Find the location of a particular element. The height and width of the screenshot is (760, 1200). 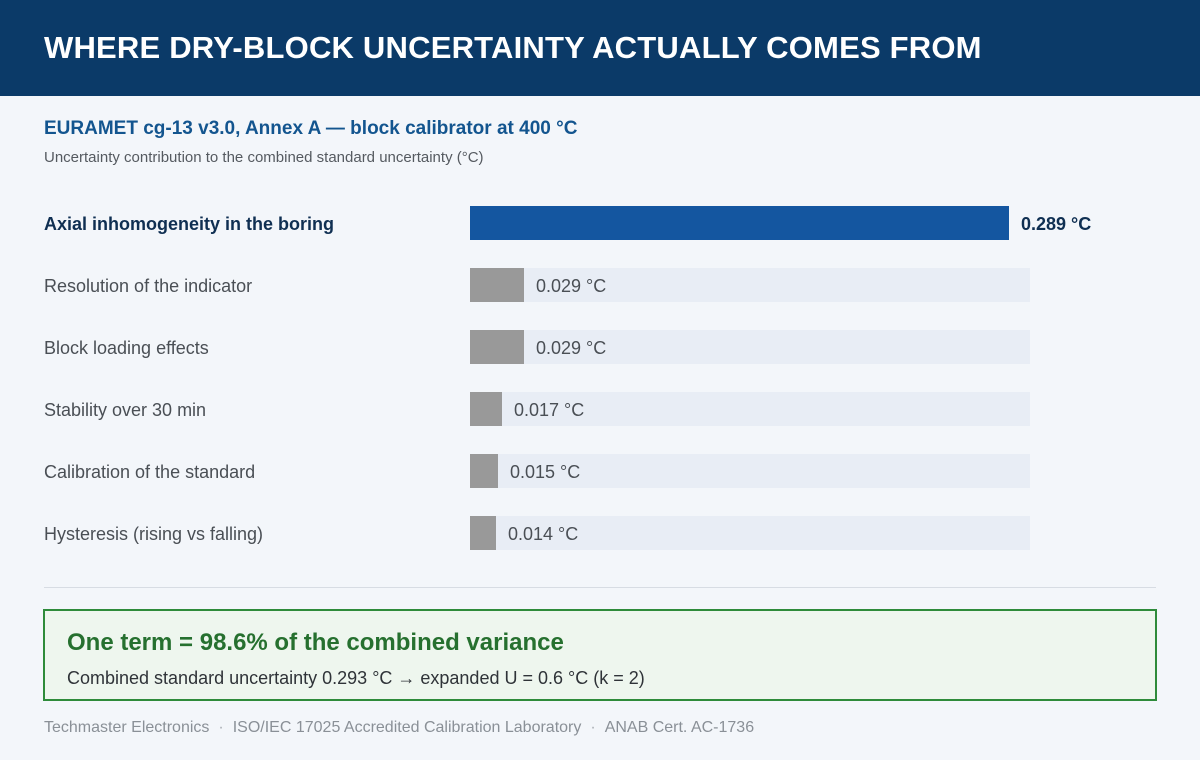

bar-value-label: 0.014 °C is located at coordinates (543, 534).